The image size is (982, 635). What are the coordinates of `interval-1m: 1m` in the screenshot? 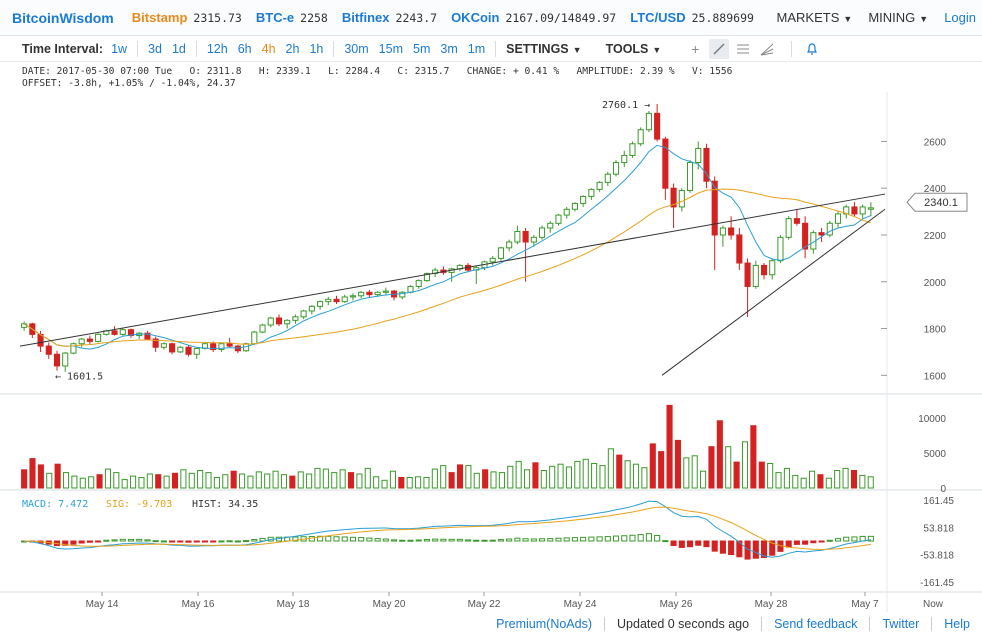 It's located at (476, 48).